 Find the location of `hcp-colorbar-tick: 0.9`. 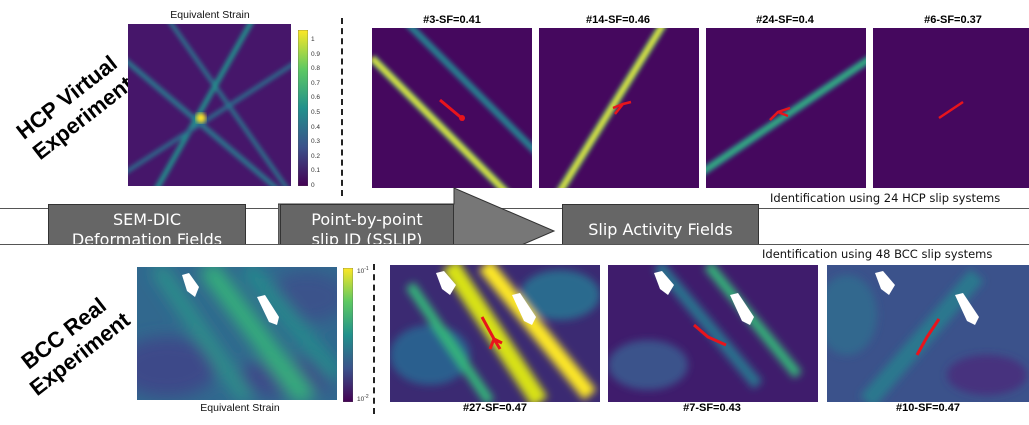

hcp-colorbar-tick: 0.9 is located at coordinates (316, 54).